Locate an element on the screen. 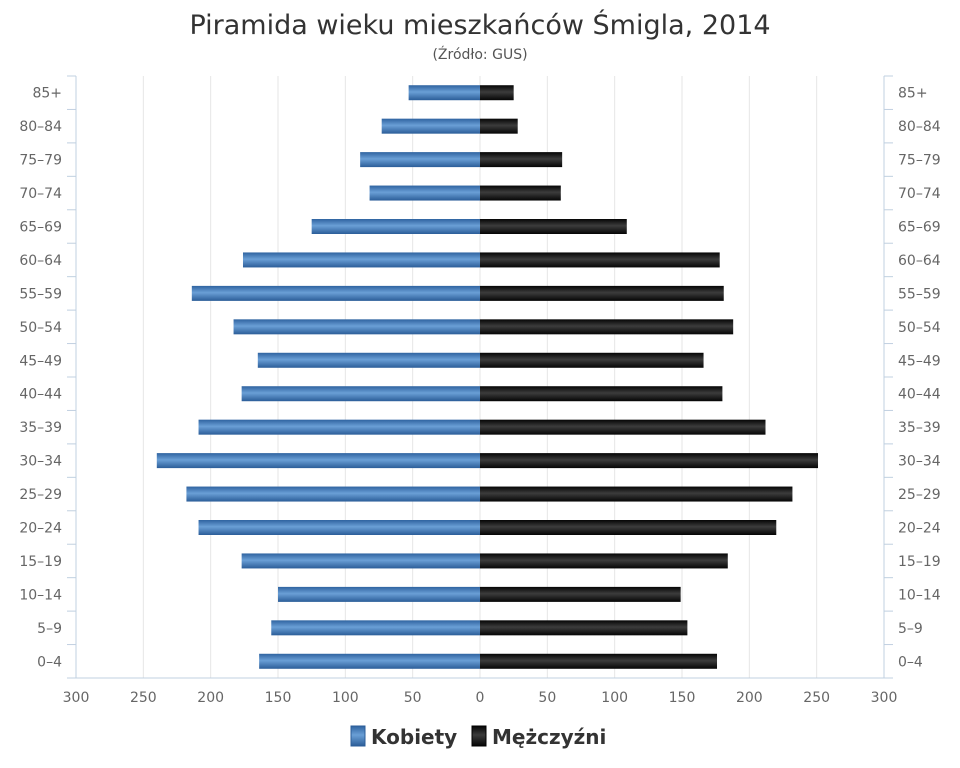  y-tick-label-right: 65–69 is located at coordinates (919, 228).